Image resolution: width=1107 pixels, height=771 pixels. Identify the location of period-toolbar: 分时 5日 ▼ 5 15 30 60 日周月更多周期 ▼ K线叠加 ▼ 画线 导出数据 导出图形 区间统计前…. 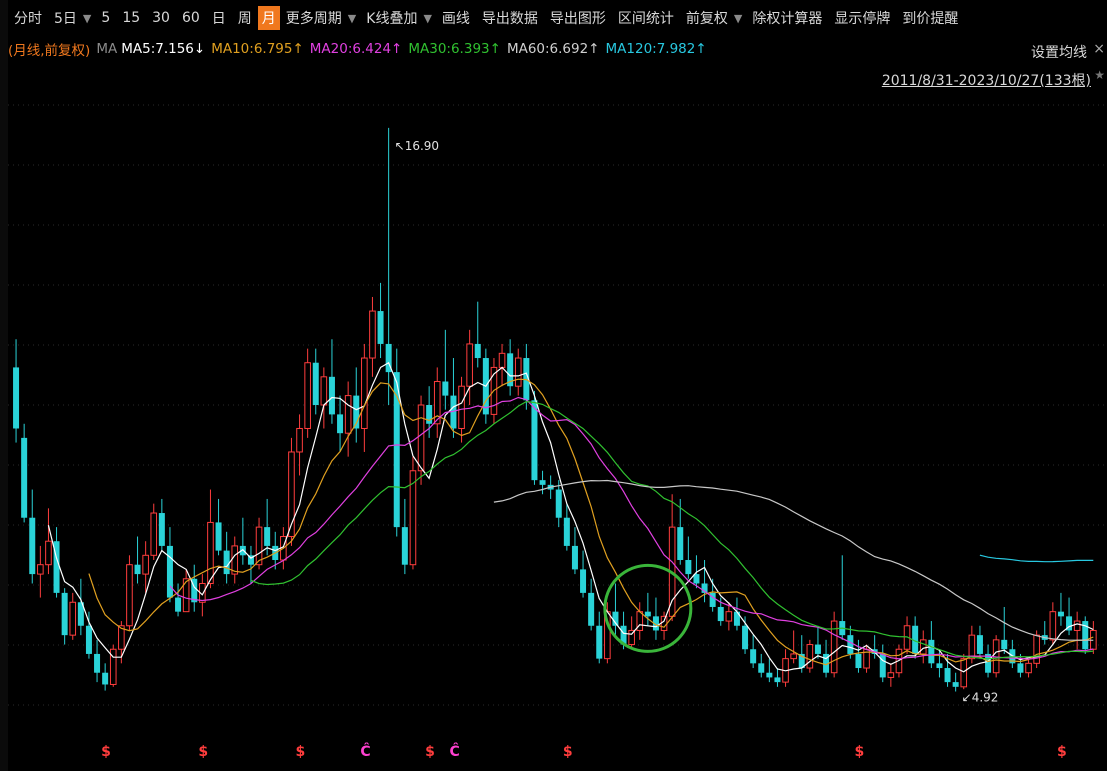
(557, 18).